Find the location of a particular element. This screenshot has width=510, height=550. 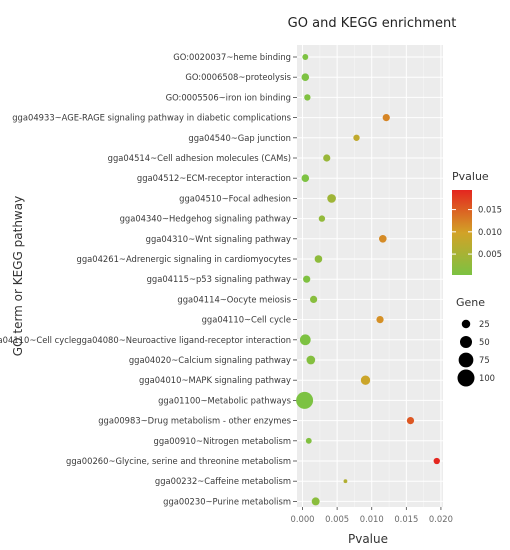

category-label: gga04540~Gap junction is located at coordinates (239, 138).